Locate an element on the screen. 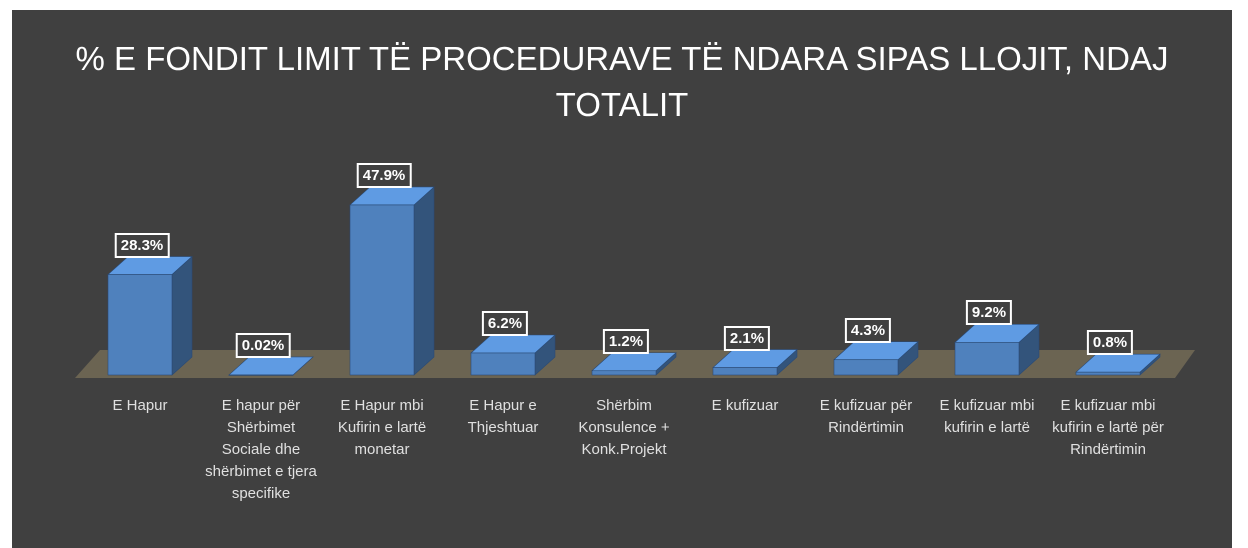  x-tick-label: E kufizuar mbi kufirin e lartë is located at coordinates (987, 416).